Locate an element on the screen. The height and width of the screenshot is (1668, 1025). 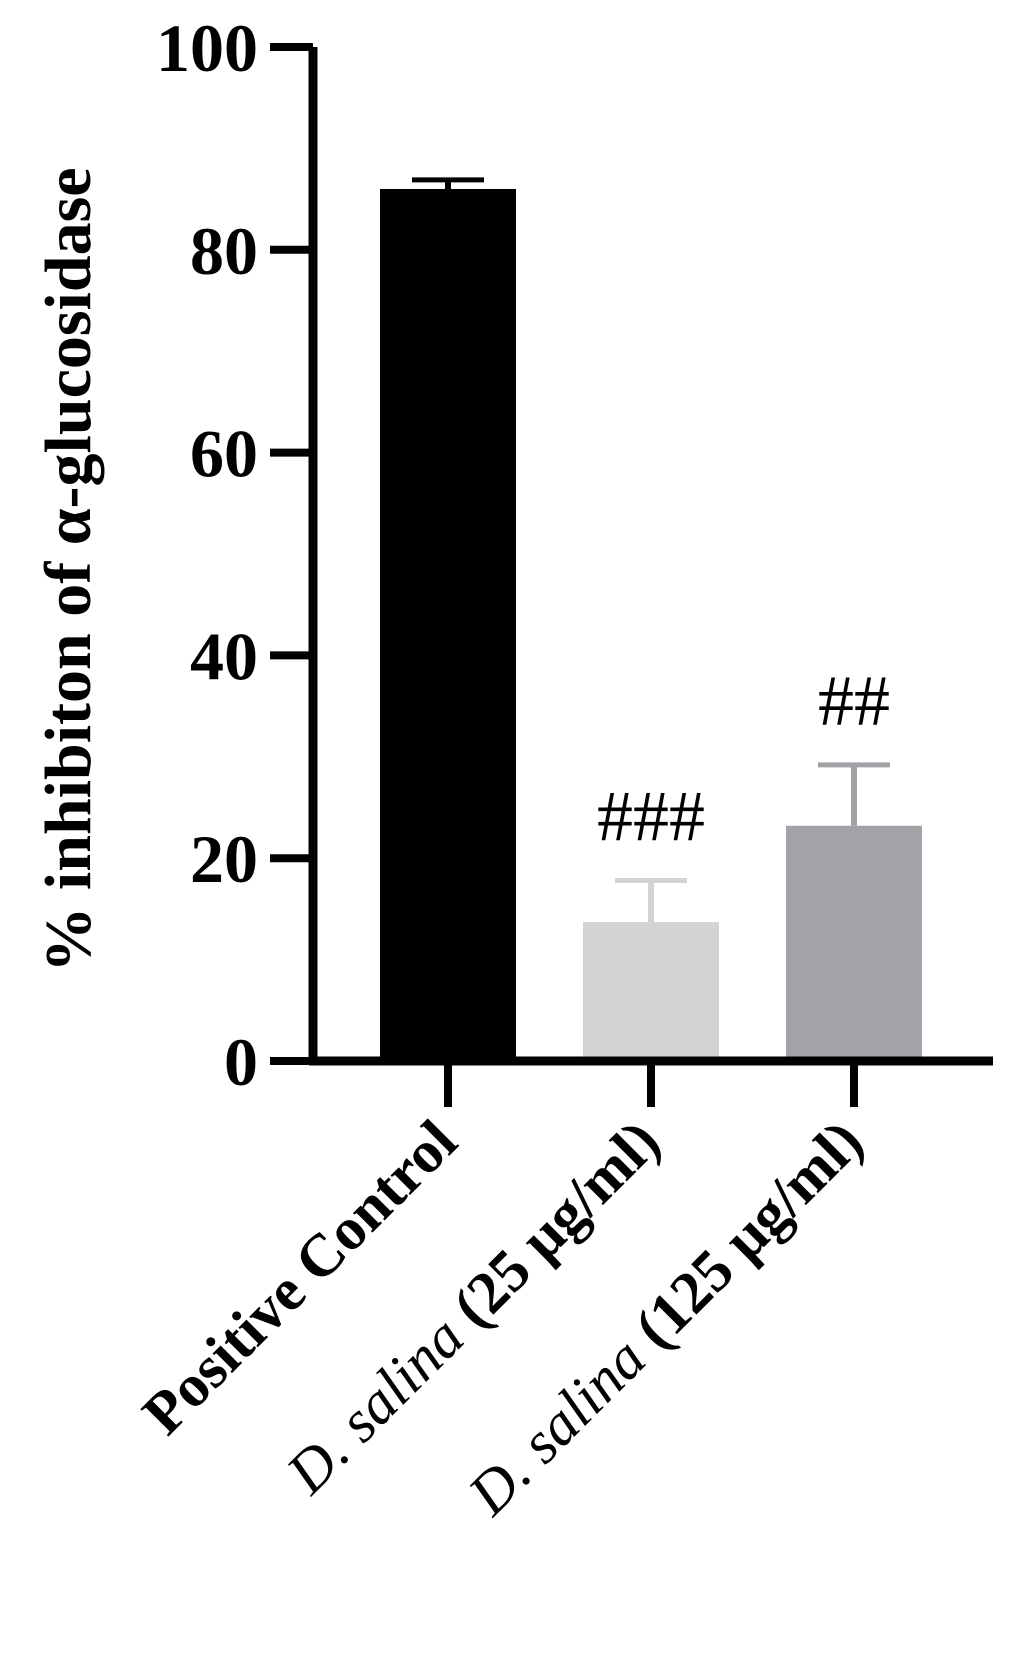
y-tick-label: 80 is located at coordinates (224, 251).